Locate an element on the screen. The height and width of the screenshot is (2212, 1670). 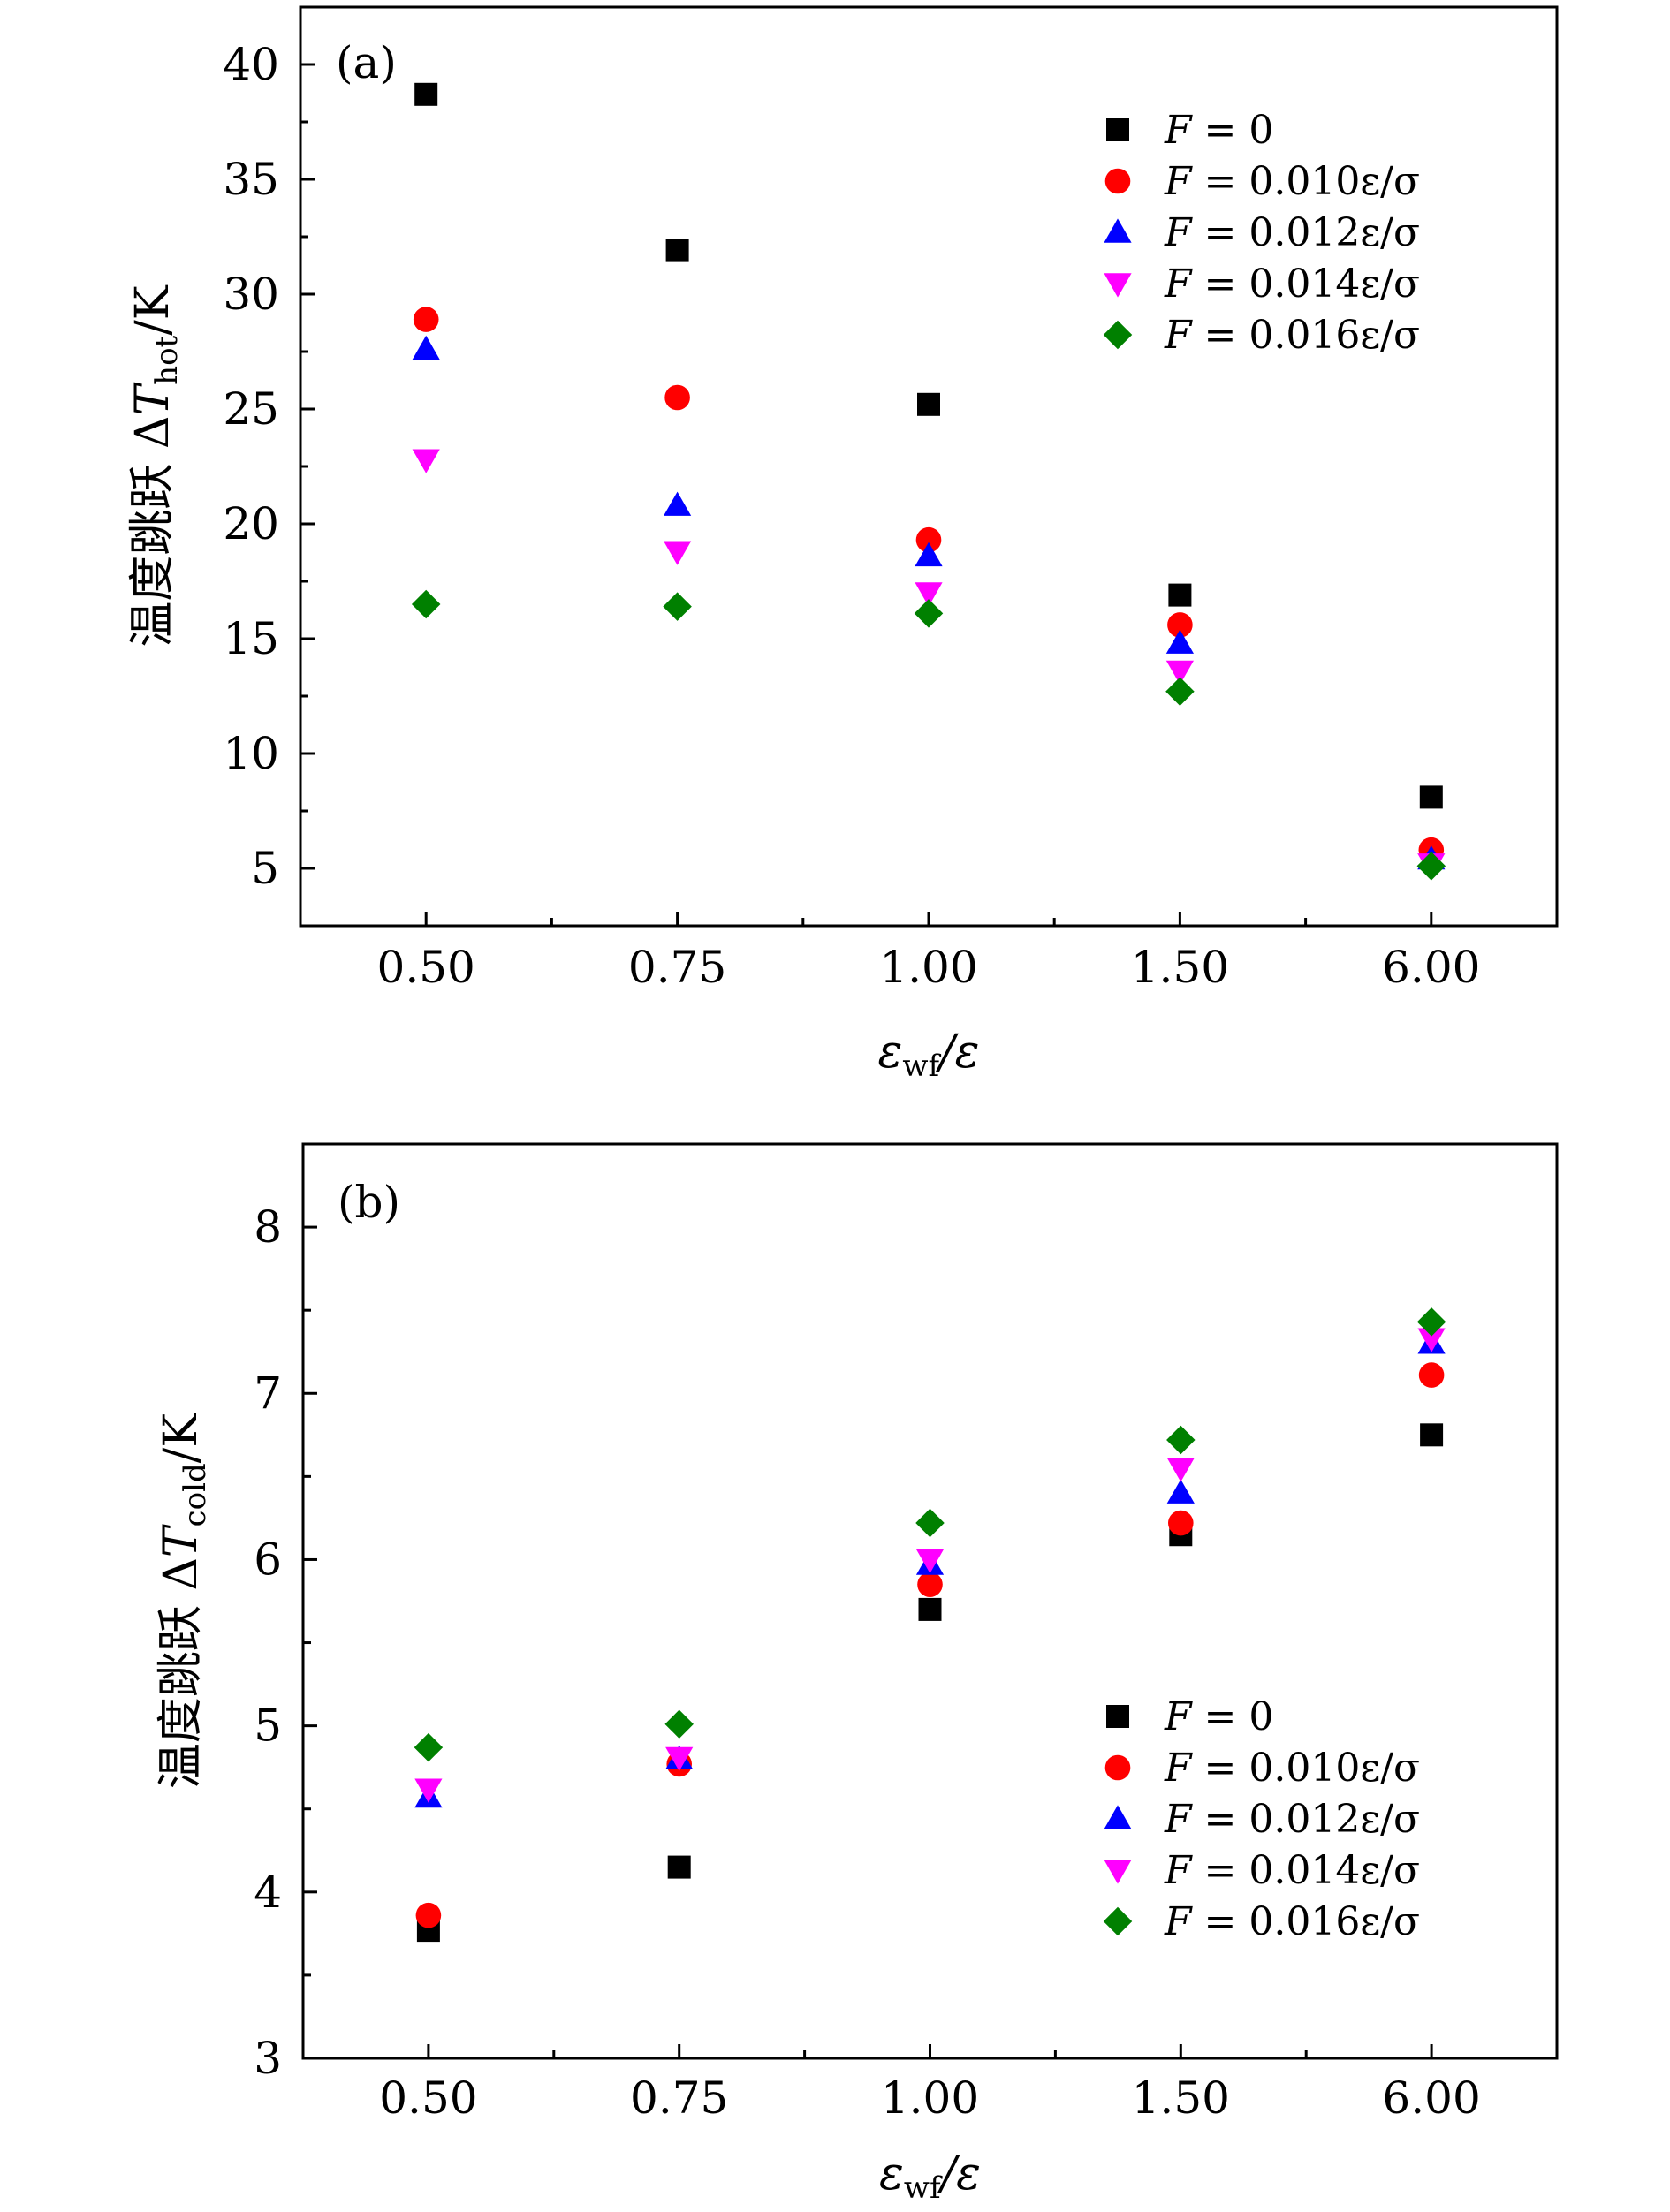
y-tick-label: 10 is located at coordinates (251, 753).